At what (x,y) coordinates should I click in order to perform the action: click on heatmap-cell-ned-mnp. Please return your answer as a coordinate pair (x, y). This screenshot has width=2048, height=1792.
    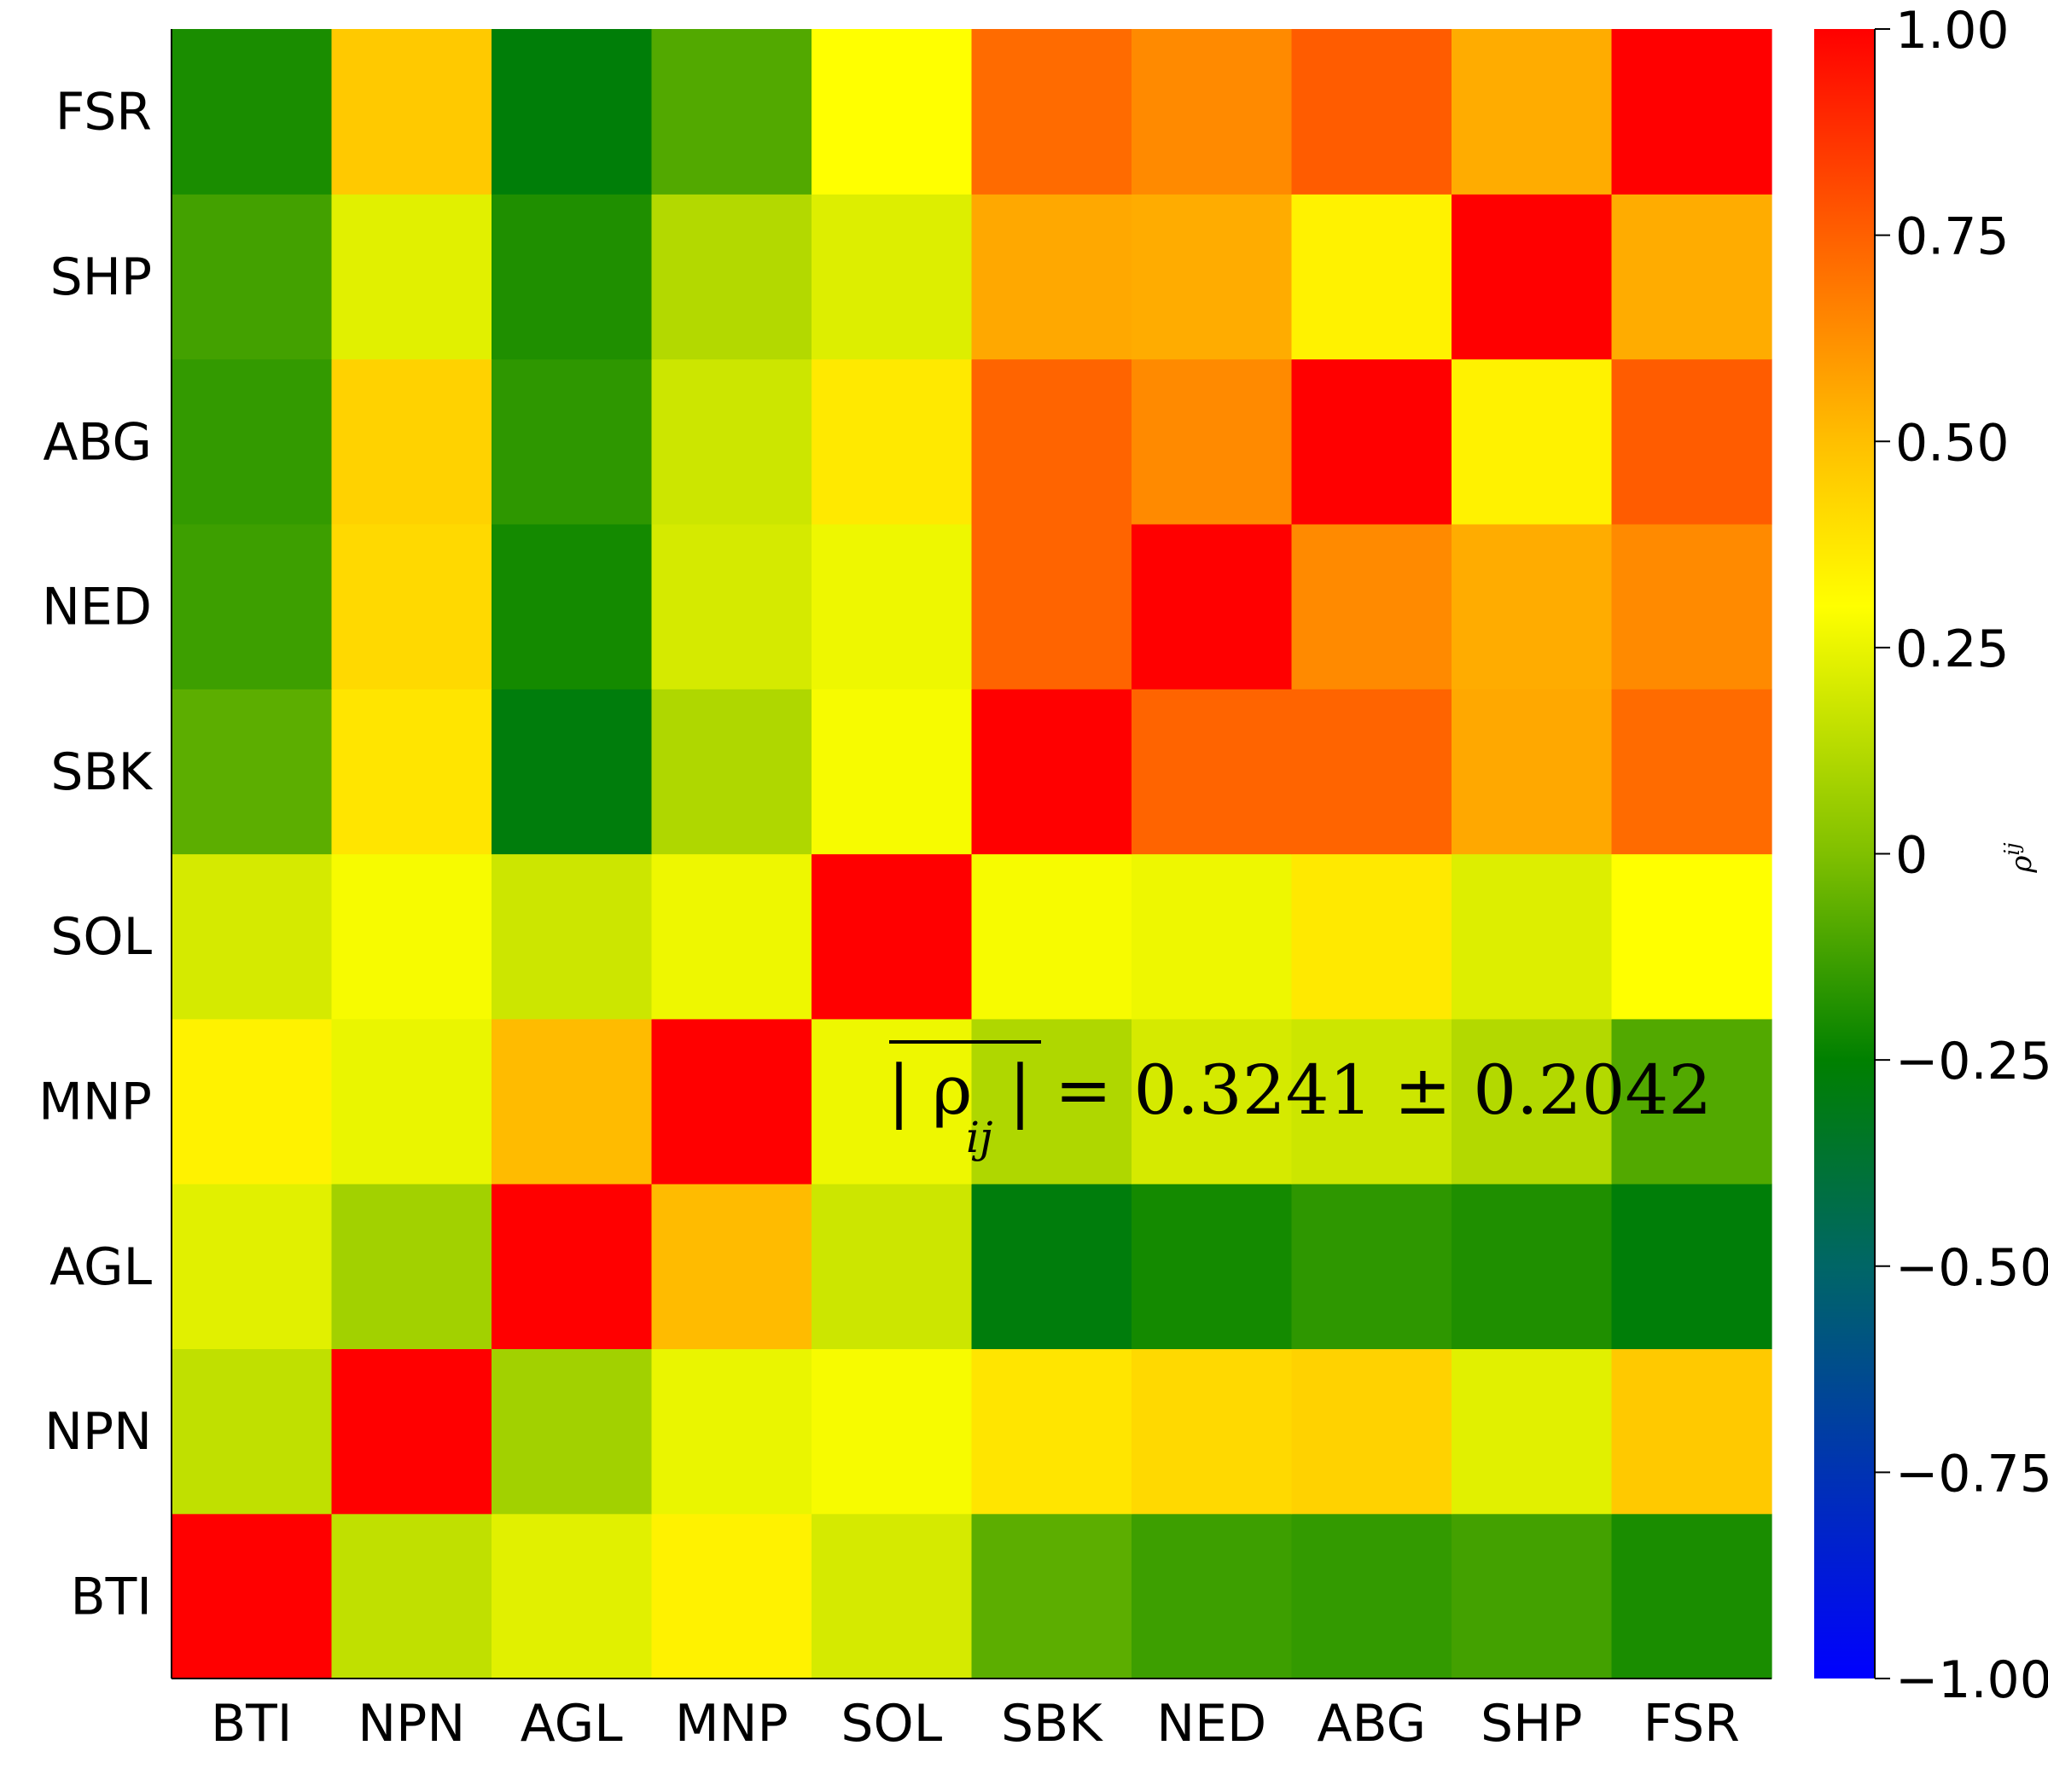
    Looking at the image, I should click on (731, 606).